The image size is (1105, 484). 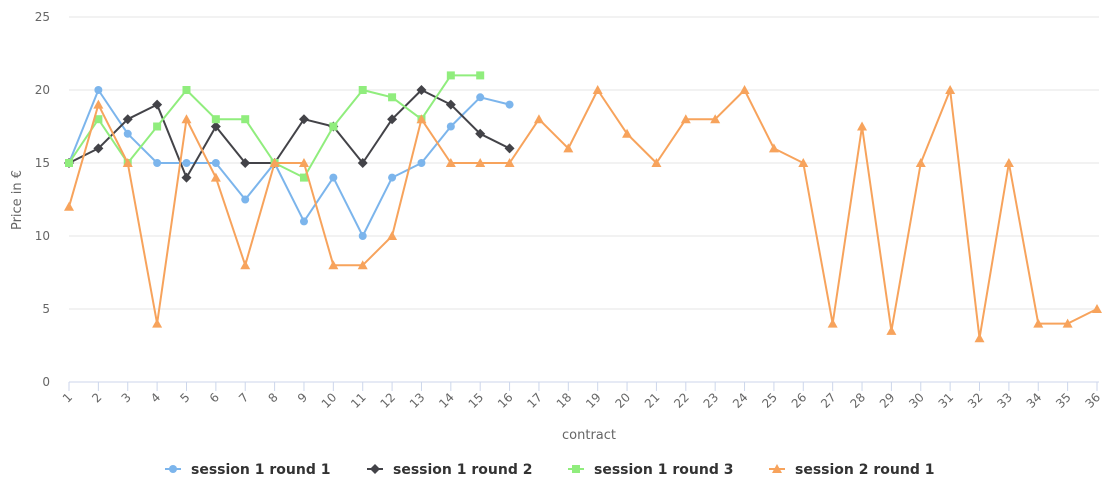 What do you see at coordinates (916, 400) in the screenshot?
I see `x-tick-label: 30` at bounding box center [916, 400].